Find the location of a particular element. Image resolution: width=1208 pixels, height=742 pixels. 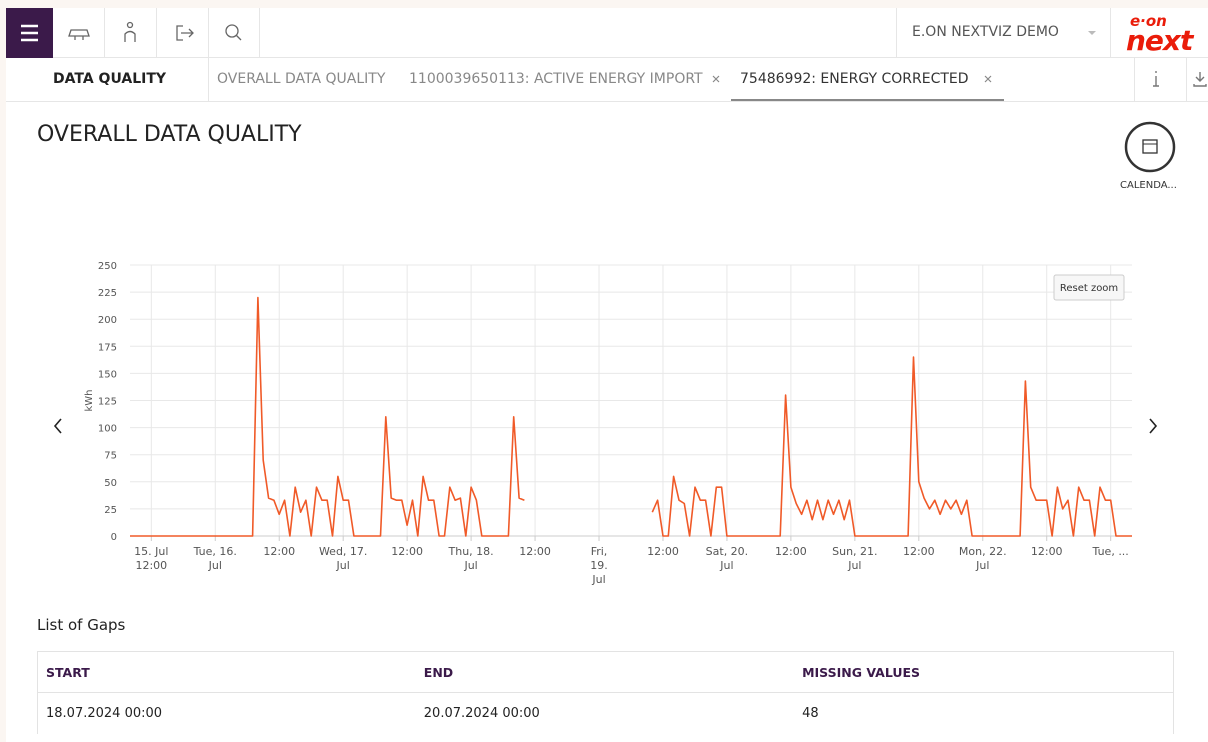

logo-bottom: next is located at coordinates (1159, 40).